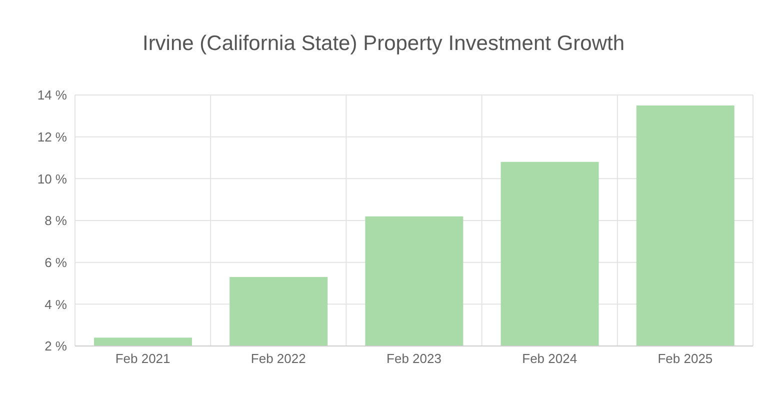 This screenshot has width=767, height=400. What do you see at coordinates (56, 346) in the screenshot?
I see `y-tick-label: 2 %` at bounding box center [56, 346].